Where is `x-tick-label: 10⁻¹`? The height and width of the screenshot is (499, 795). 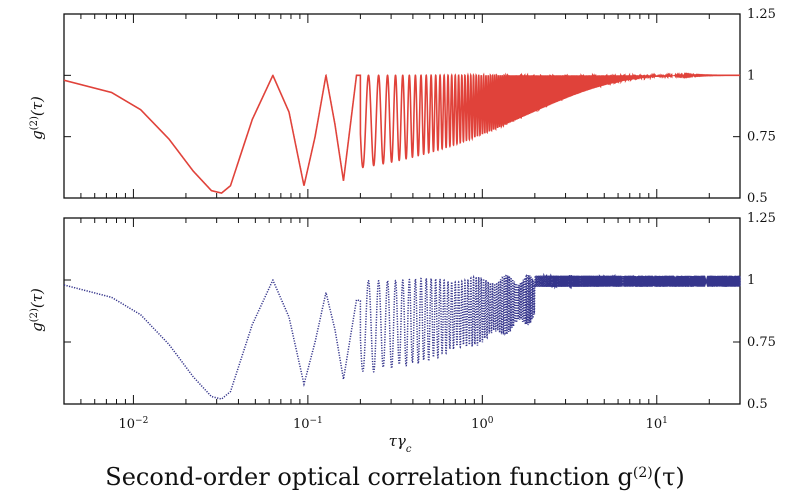
x-tick-label: 10⁻¹ is located at coordinates (308, 424).